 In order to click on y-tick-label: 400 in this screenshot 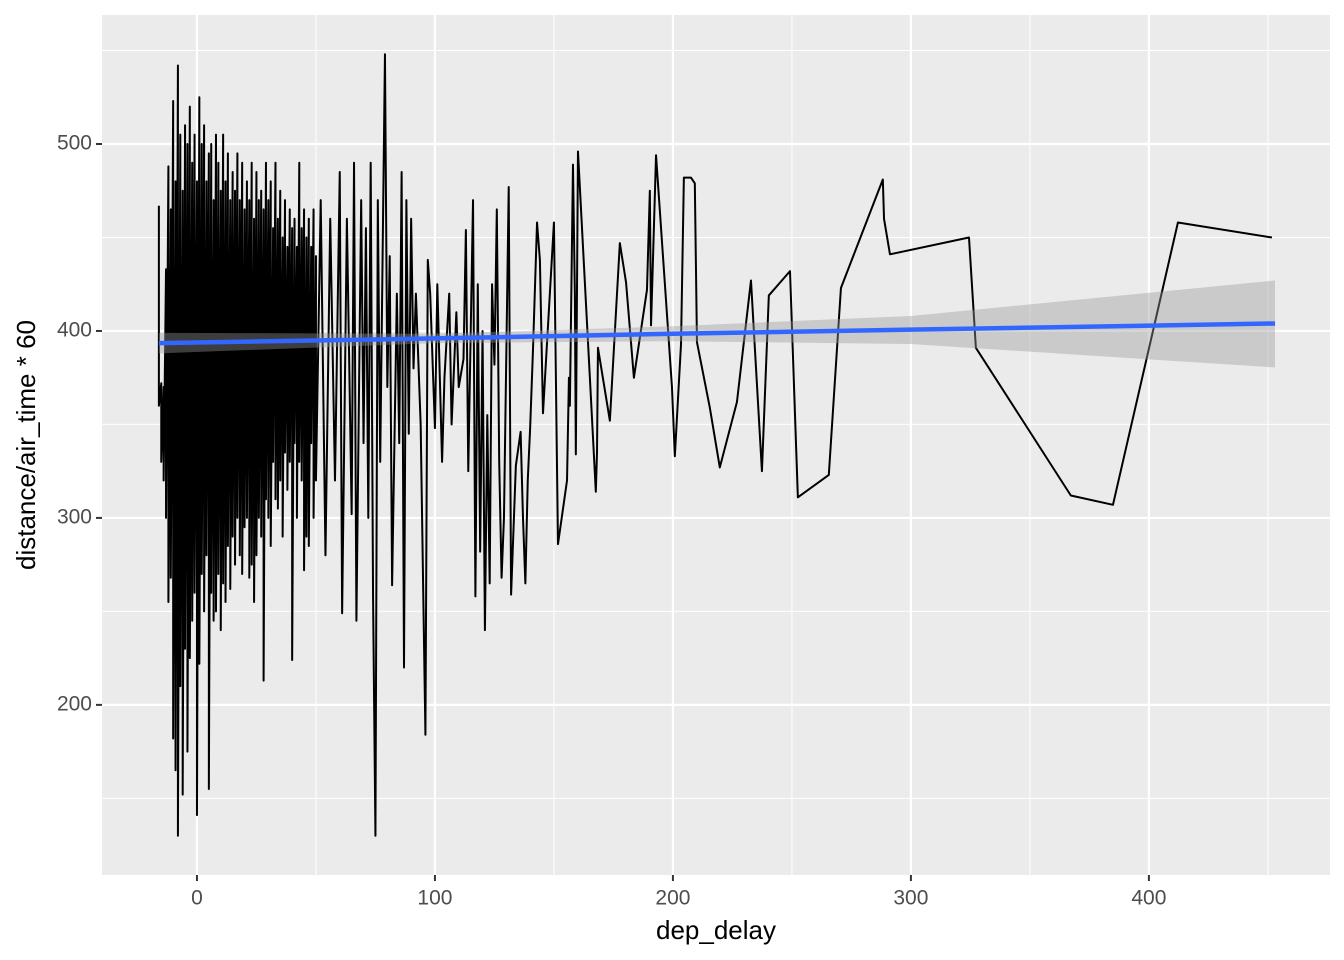, I will do `click(74, 330)`.